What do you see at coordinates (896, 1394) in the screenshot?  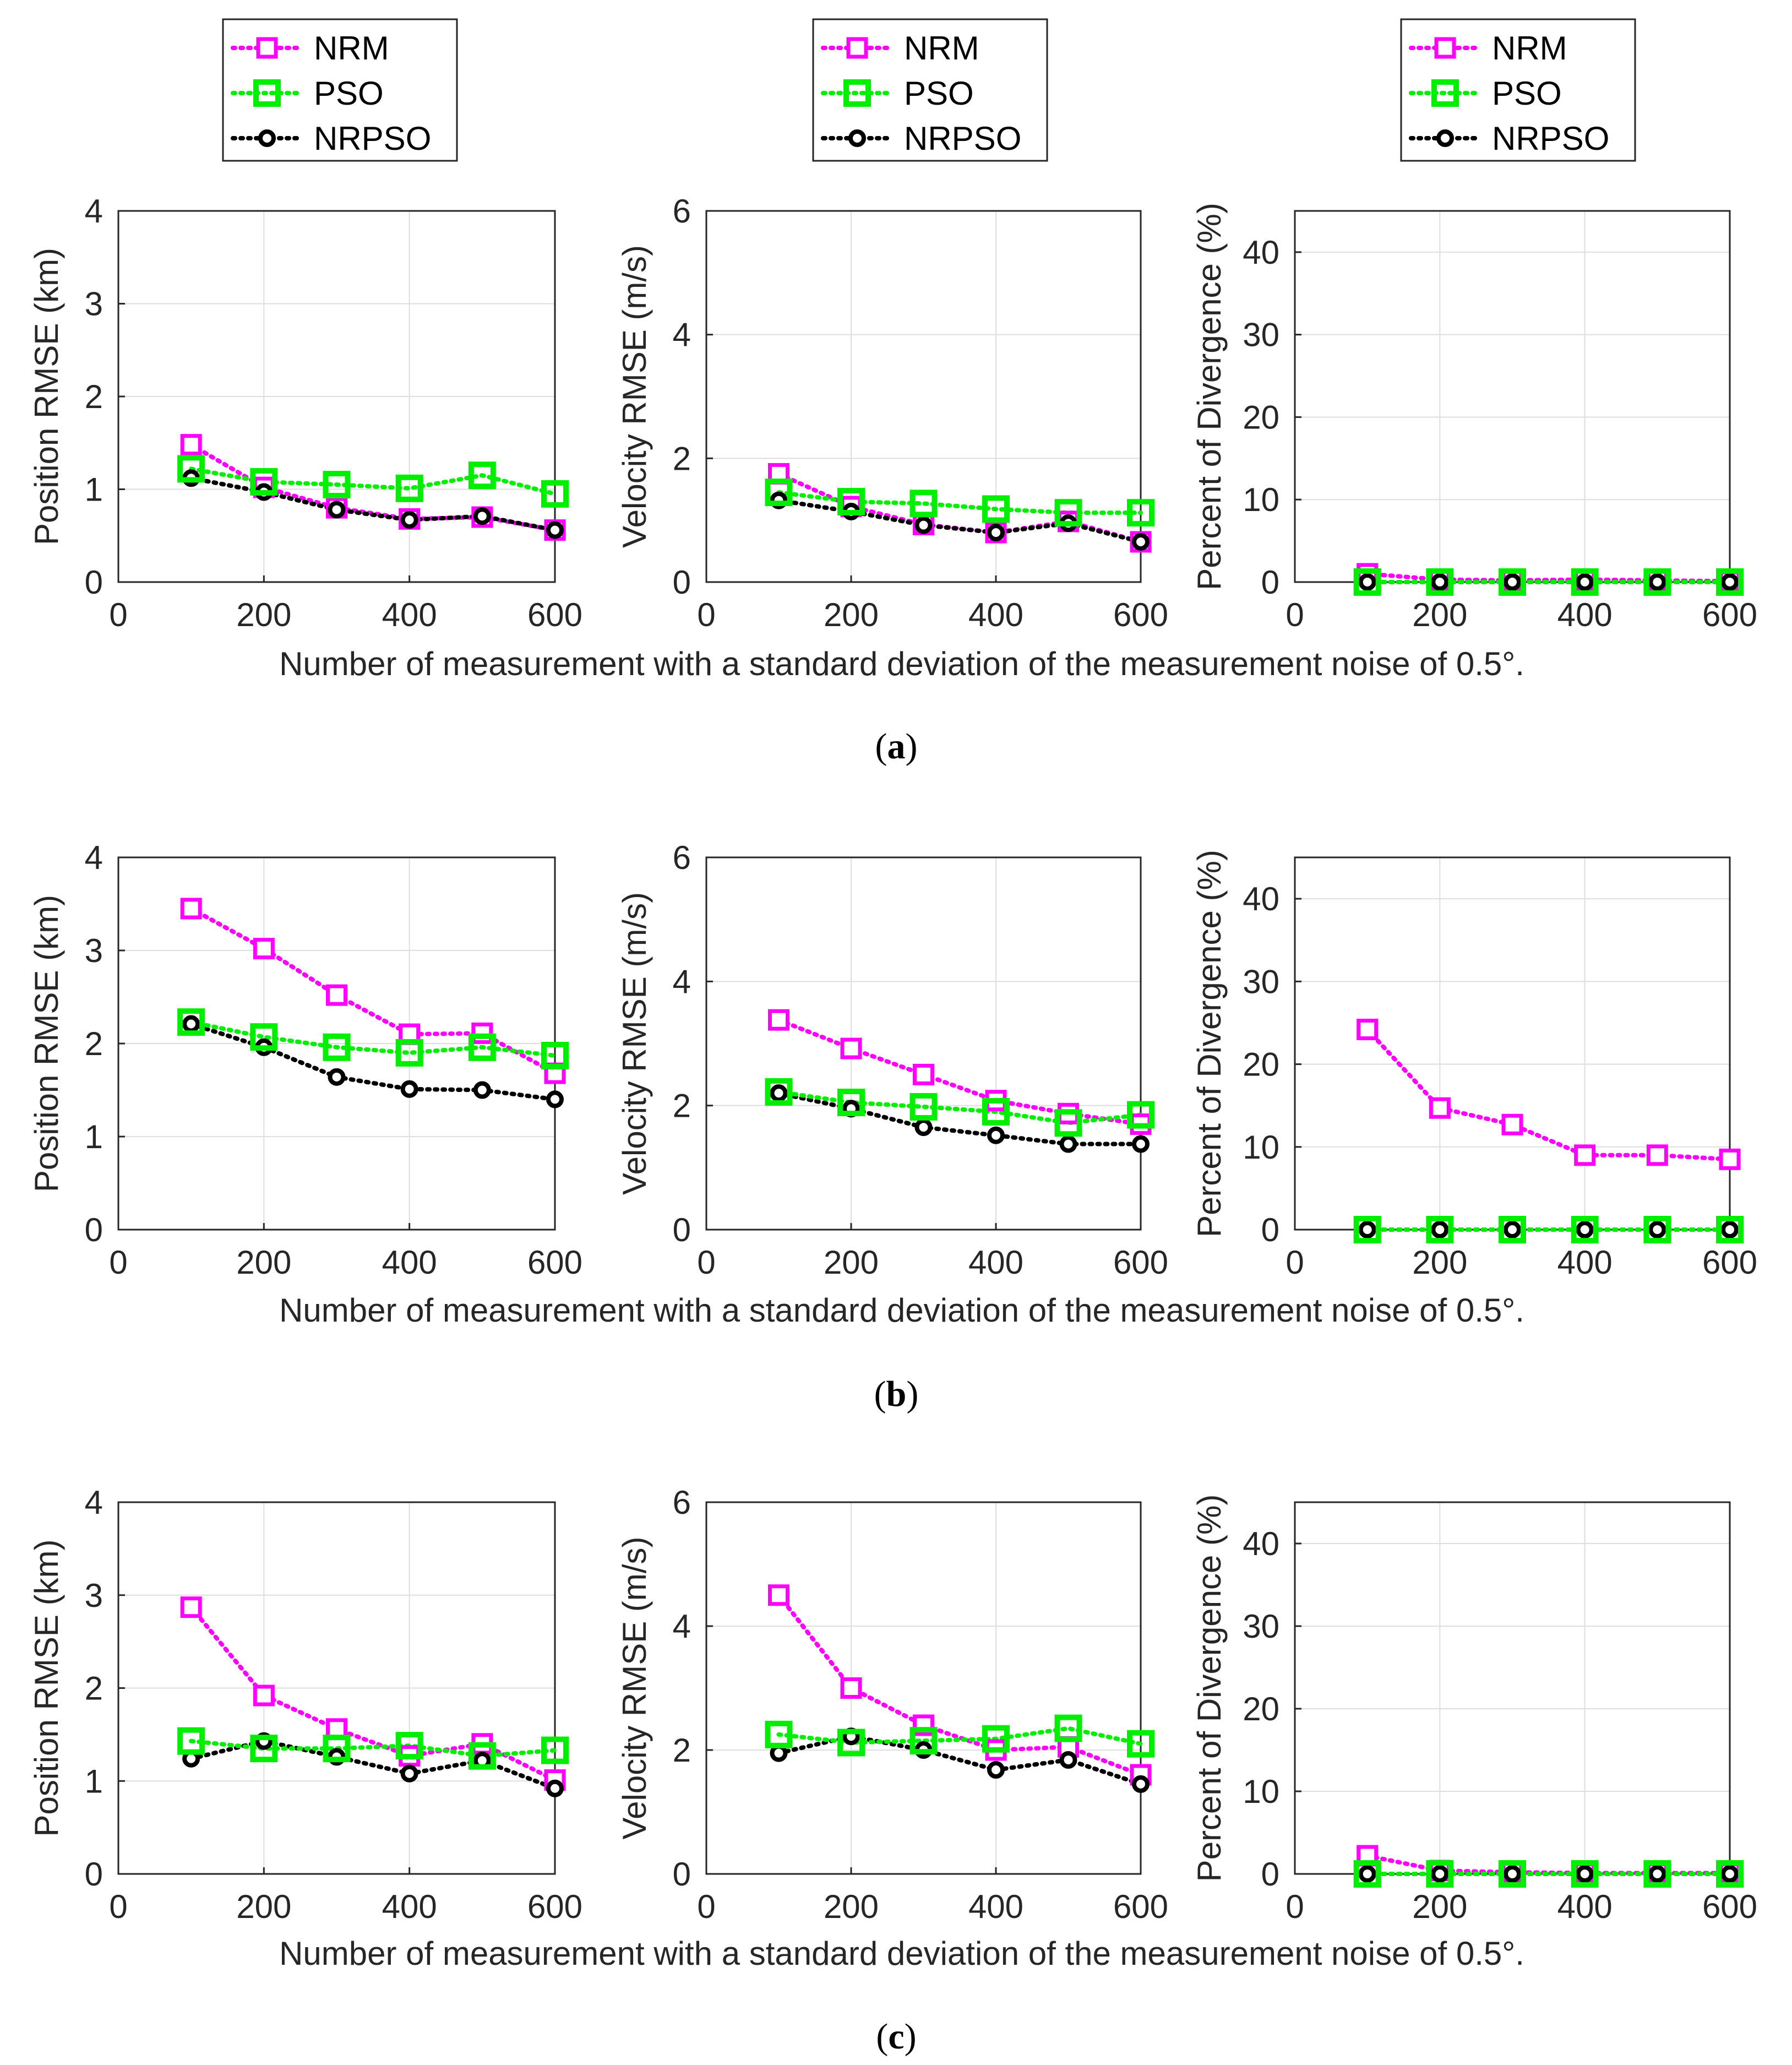 I see `panel-label: (b)` at bounding box center [896, 1394].